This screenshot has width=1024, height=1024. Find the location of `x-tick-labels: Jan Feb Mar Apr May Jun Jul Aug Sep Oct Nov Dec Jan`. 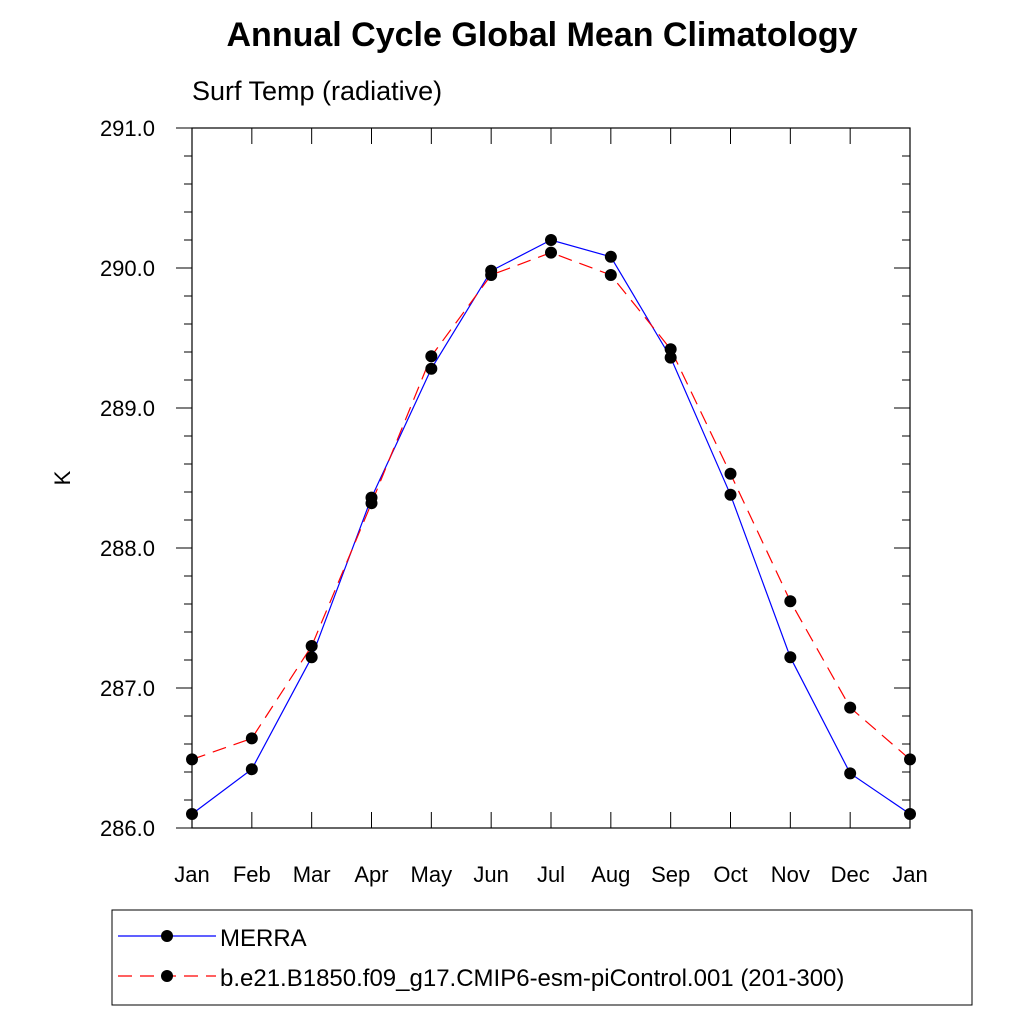

x-tick-labels: Jan Feb Mar Apr May Jun Jul Aug Sep Oct Nov Dec Jan is located at coordinates (550, 874).